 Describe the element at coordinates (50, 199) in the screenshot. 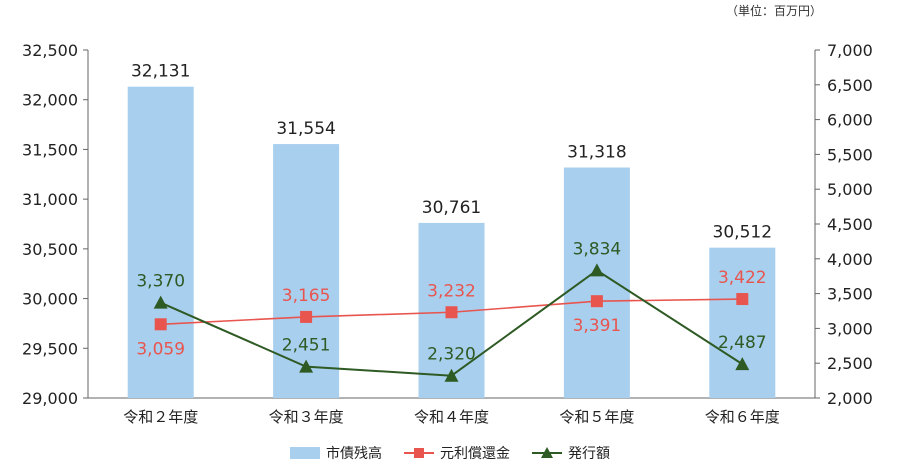

I see `left-tick-label: 31,000` at that location.